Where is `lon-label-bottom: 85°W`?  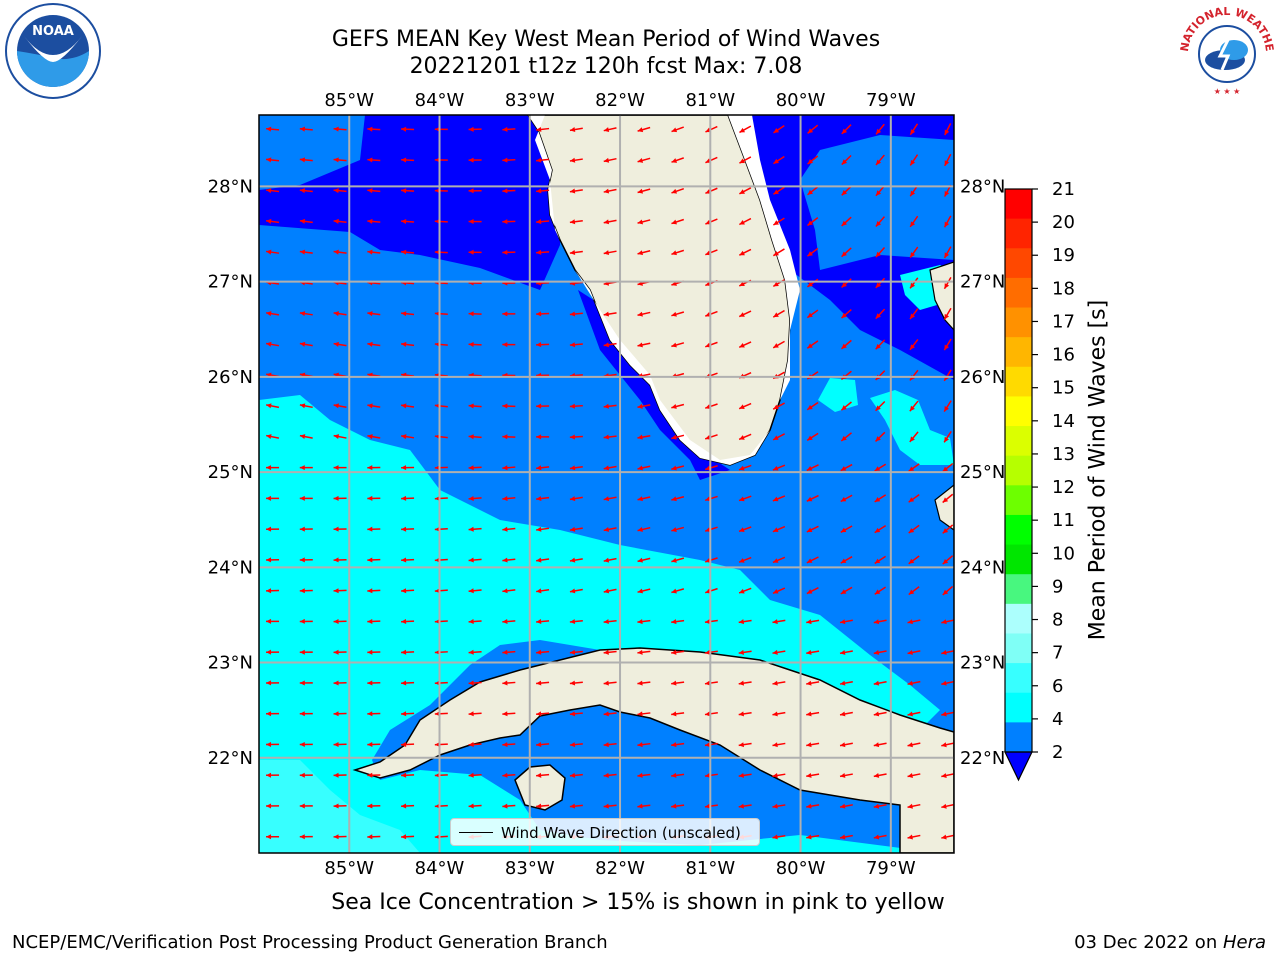
lon-label-bottom: 85°W is located at coordinates (349, 868).